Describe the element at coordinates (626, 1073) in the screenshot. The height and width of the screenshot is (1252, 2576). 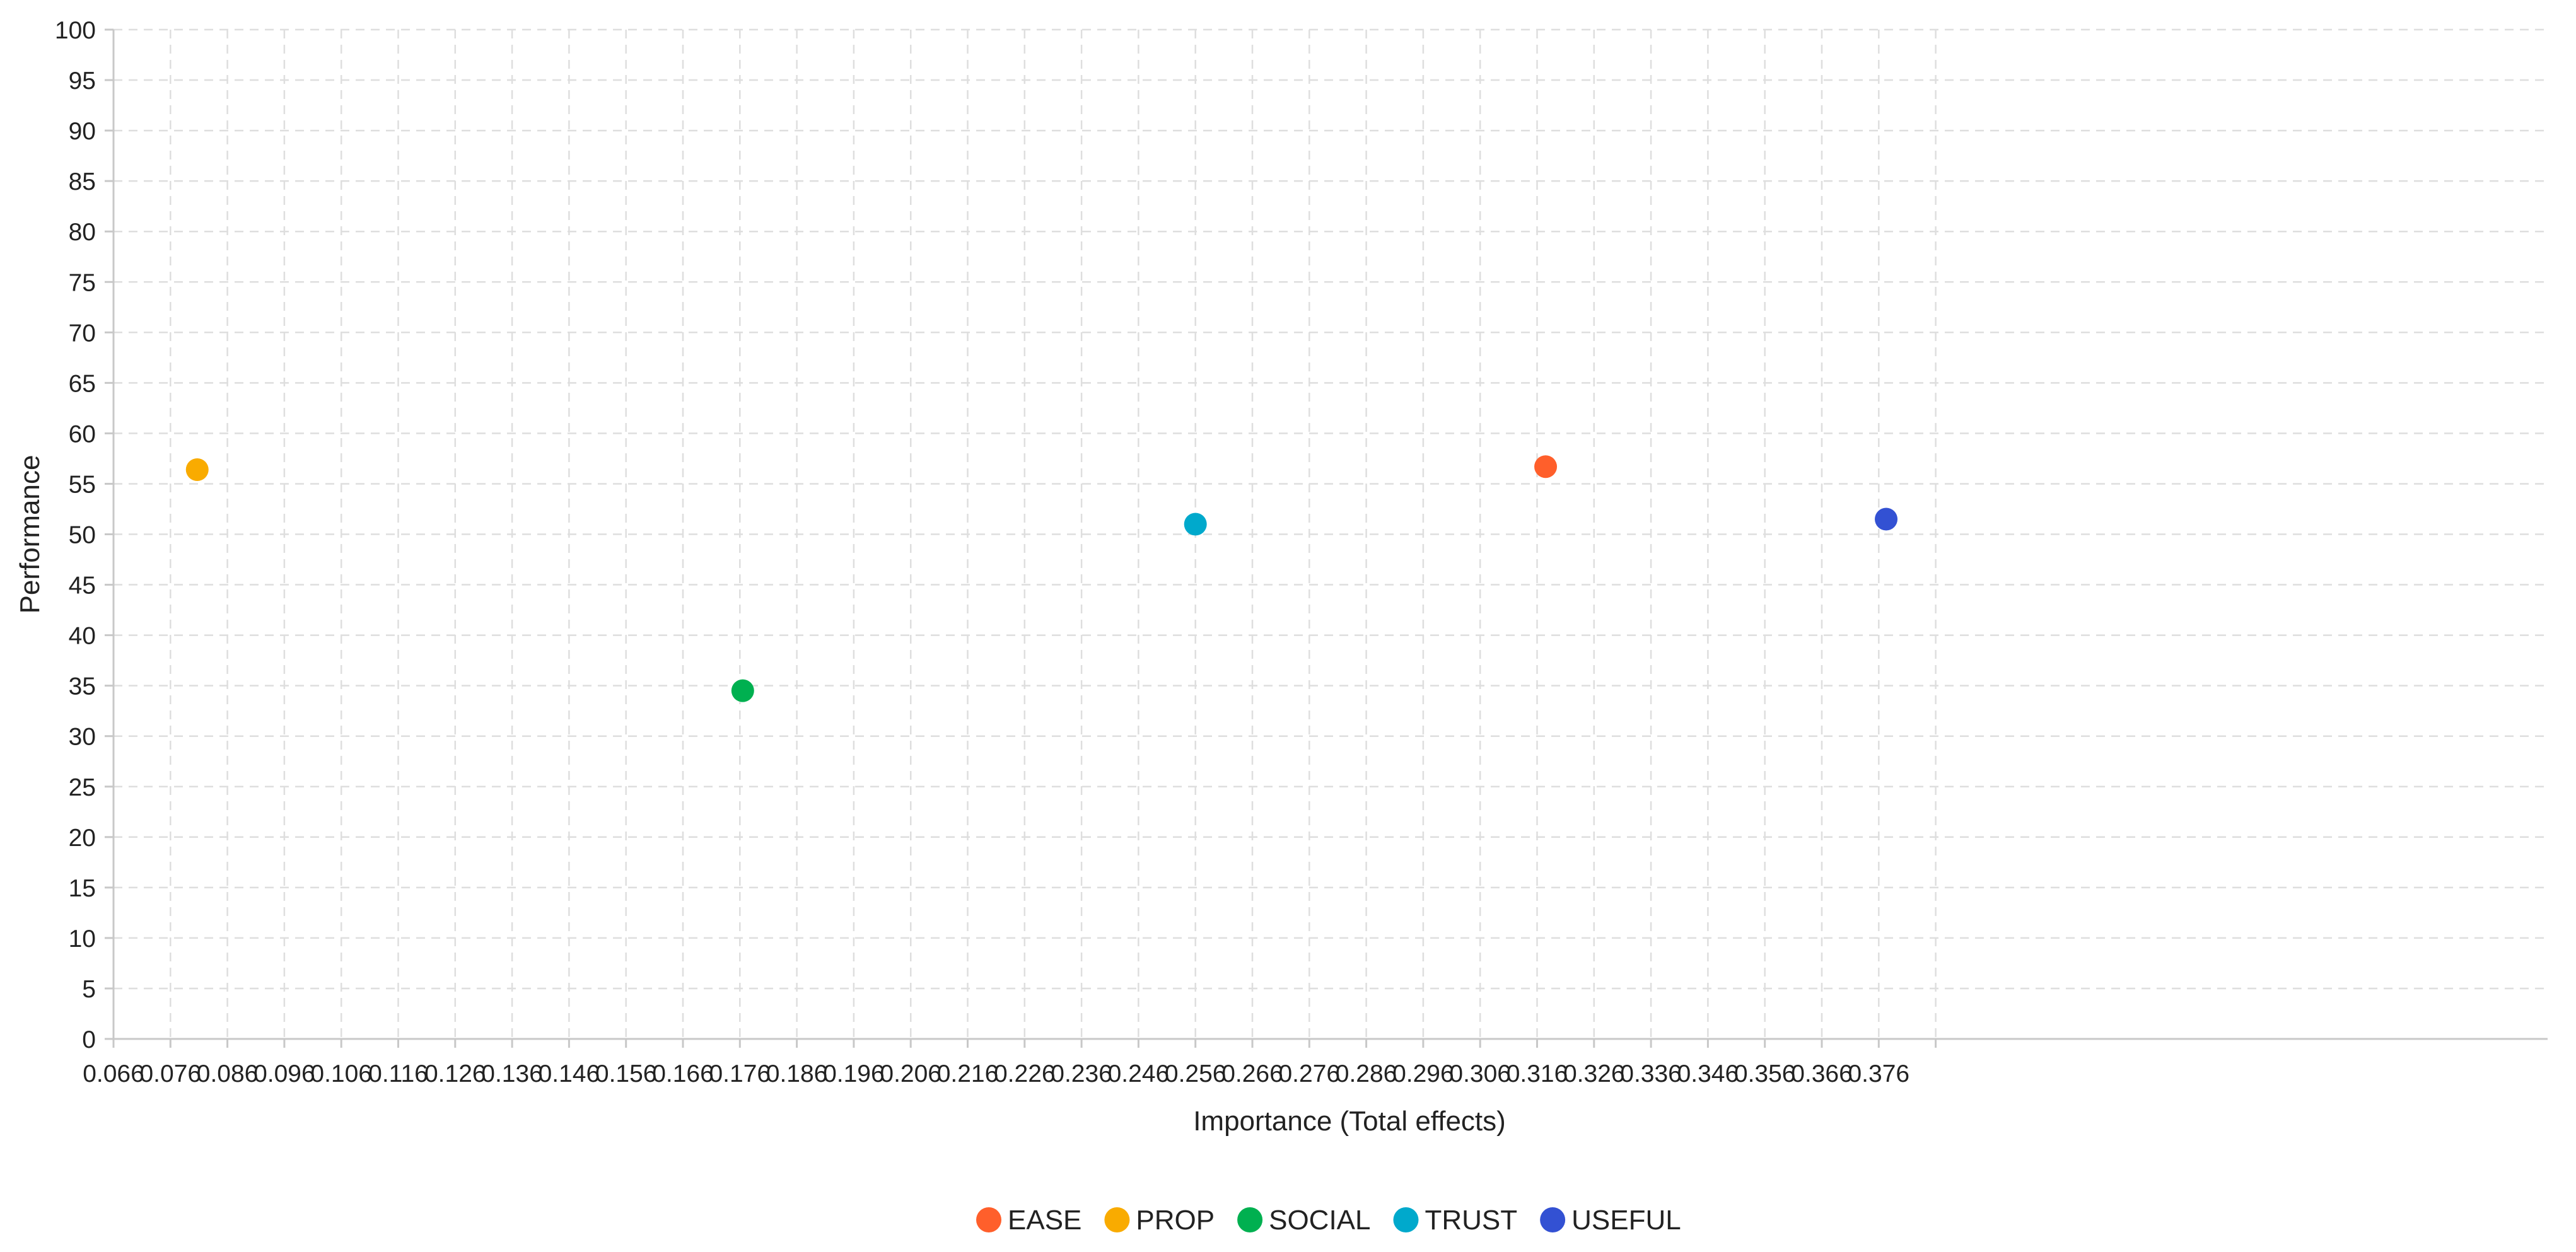
I see `x-tick-label: 0.156` at that location.